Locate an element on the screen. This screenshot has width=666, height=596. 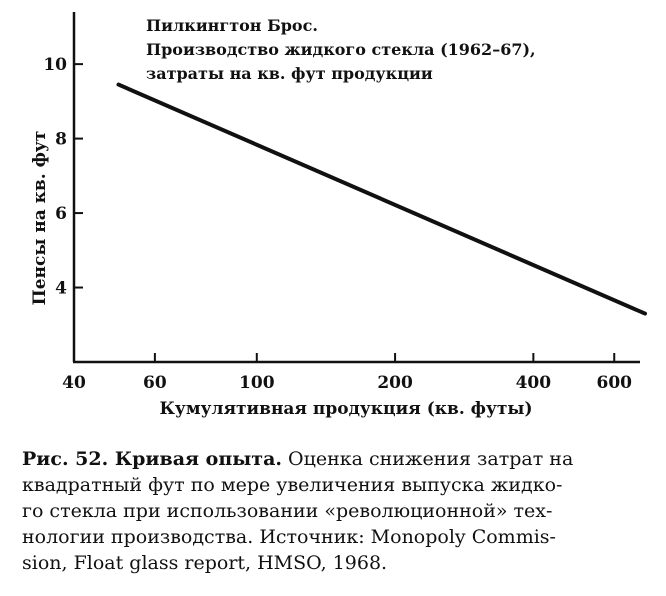
x-tick-label: 100 is located at coordinates (257, 383).